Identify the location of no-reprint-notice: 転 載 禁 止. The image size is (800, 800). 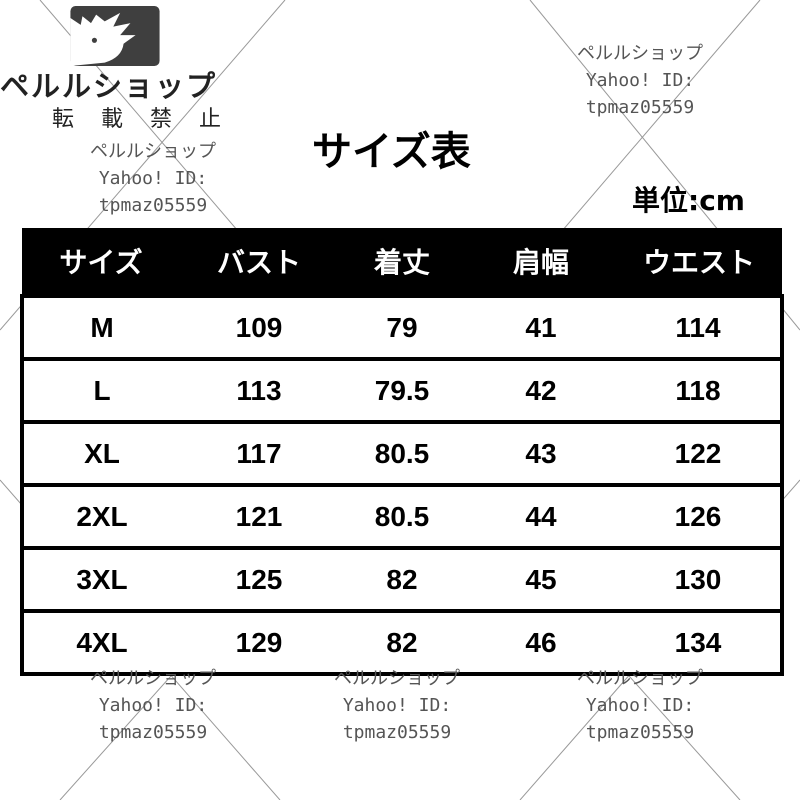
(141, 119).